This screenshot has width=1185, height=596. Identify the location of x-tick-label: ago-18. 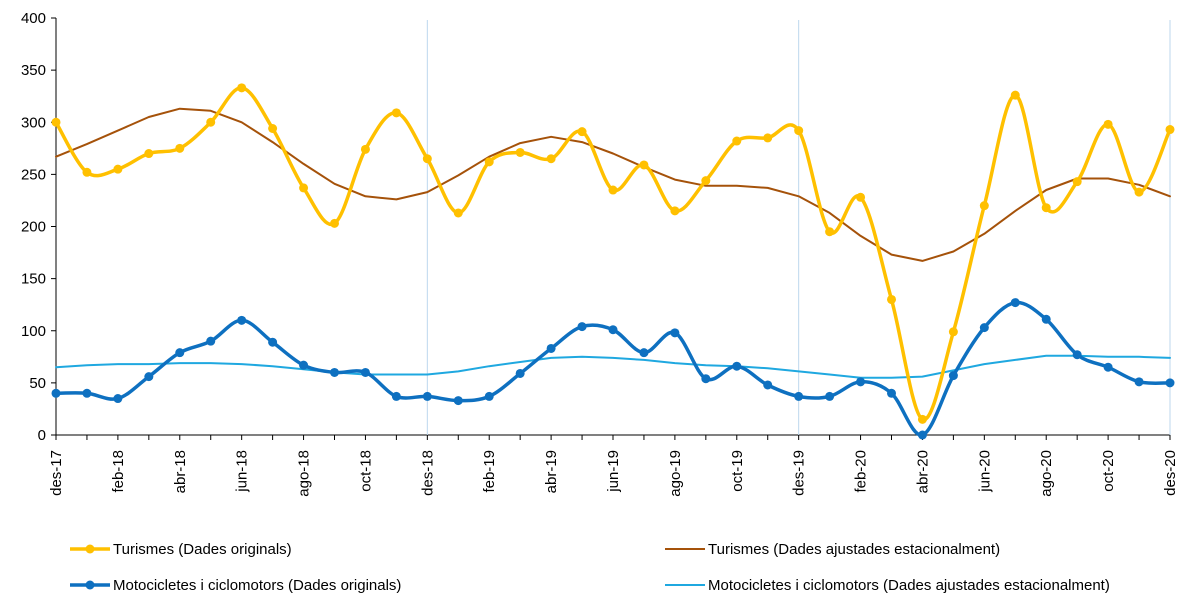
(304, 473).